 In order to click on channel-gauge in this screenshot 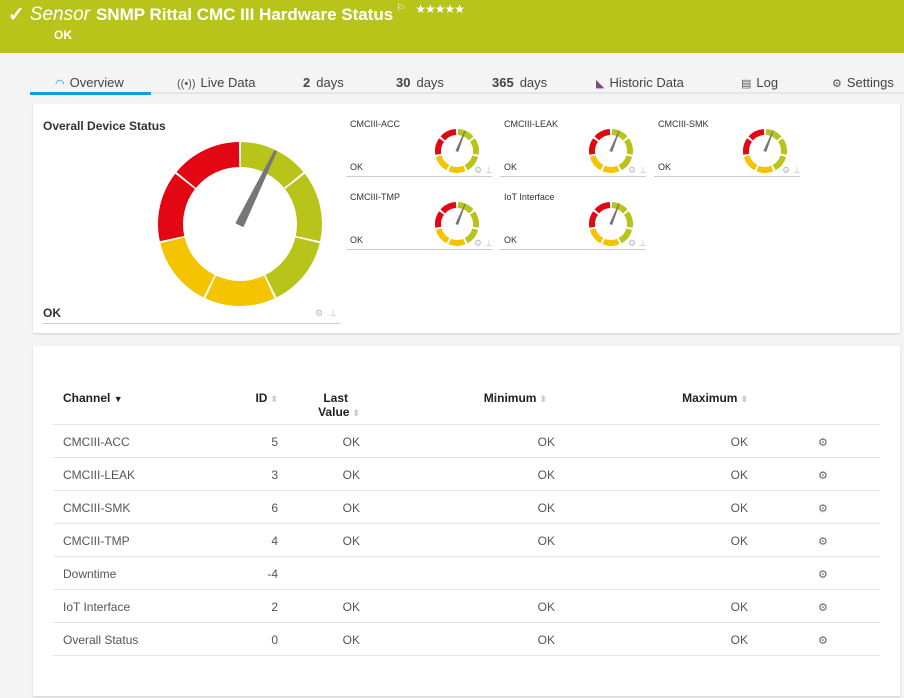, I will do `click(765, 151)`.